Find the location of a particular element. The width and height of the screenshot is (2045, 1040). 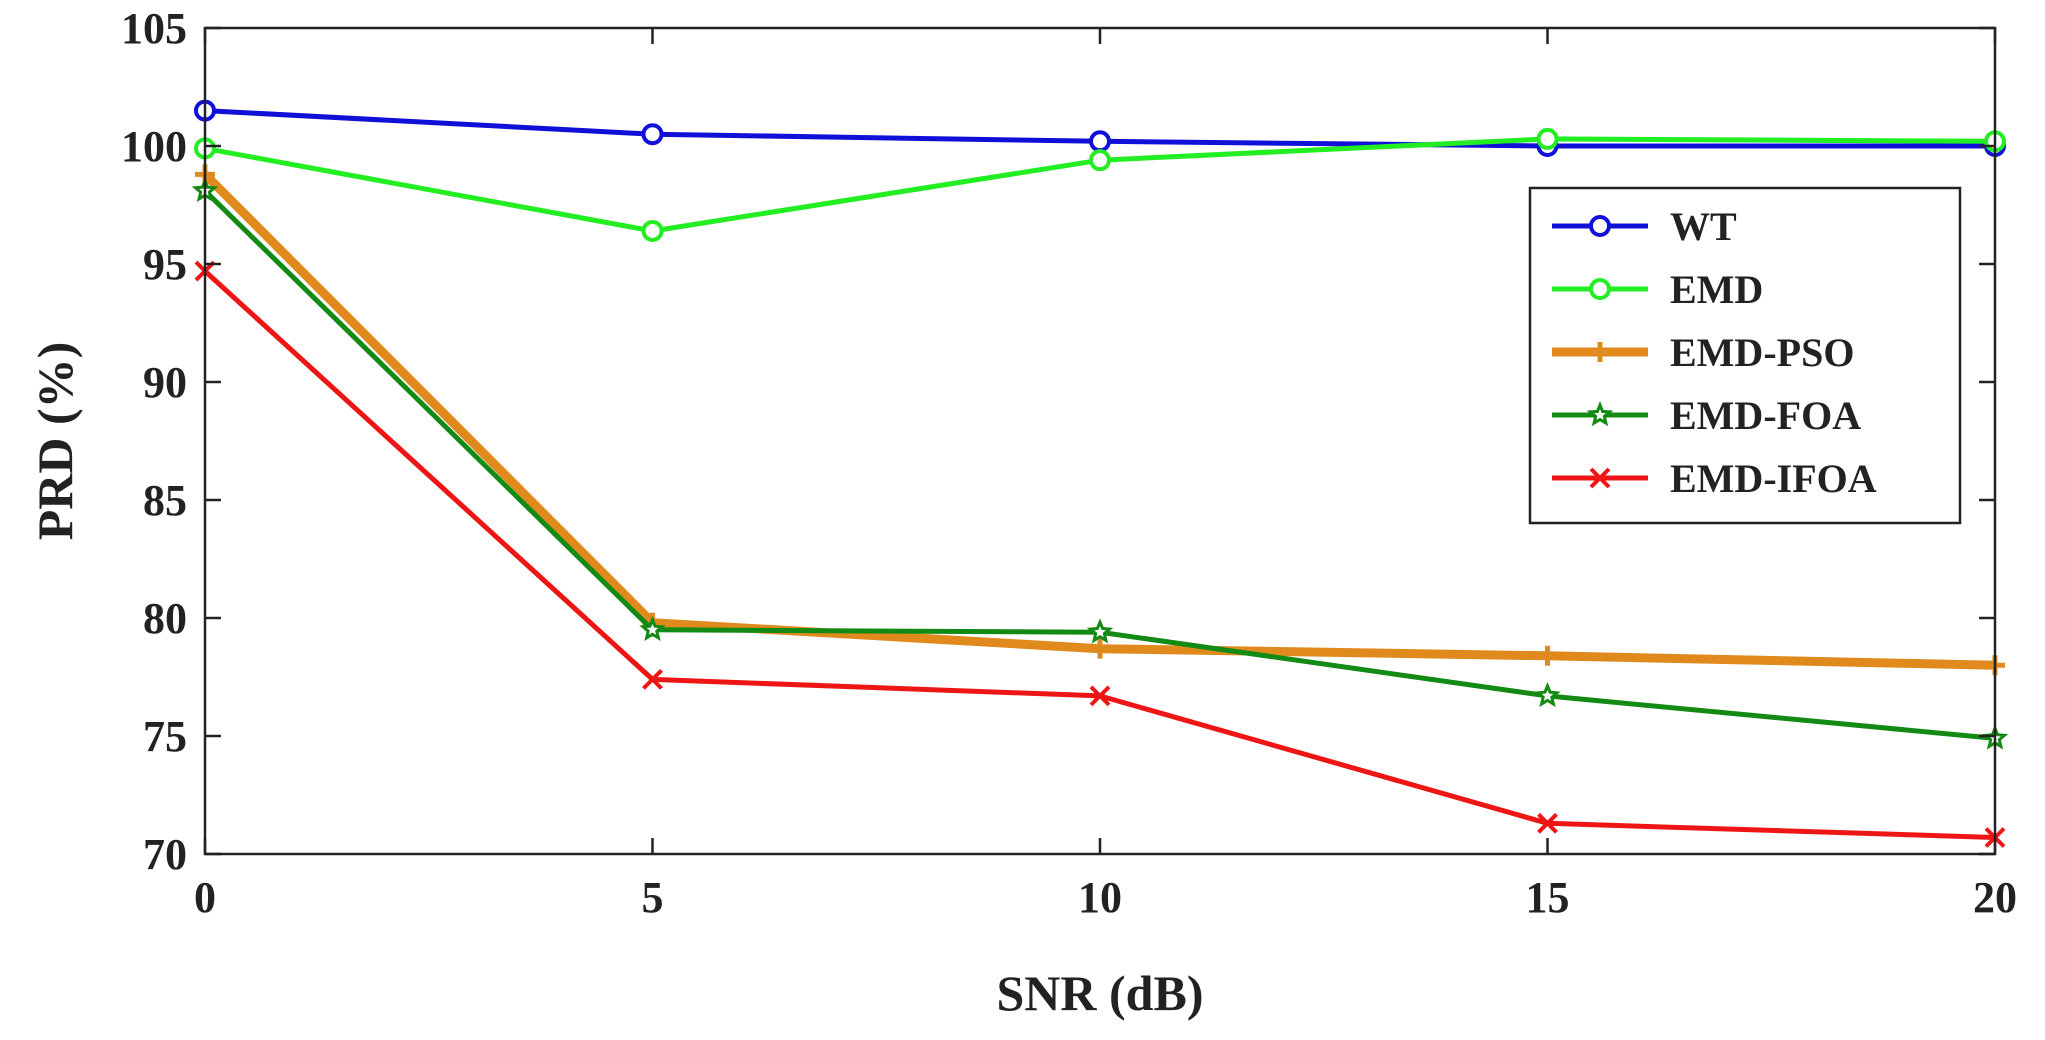

legend-item-emd: EMD is located at coordinates (1657, 289).